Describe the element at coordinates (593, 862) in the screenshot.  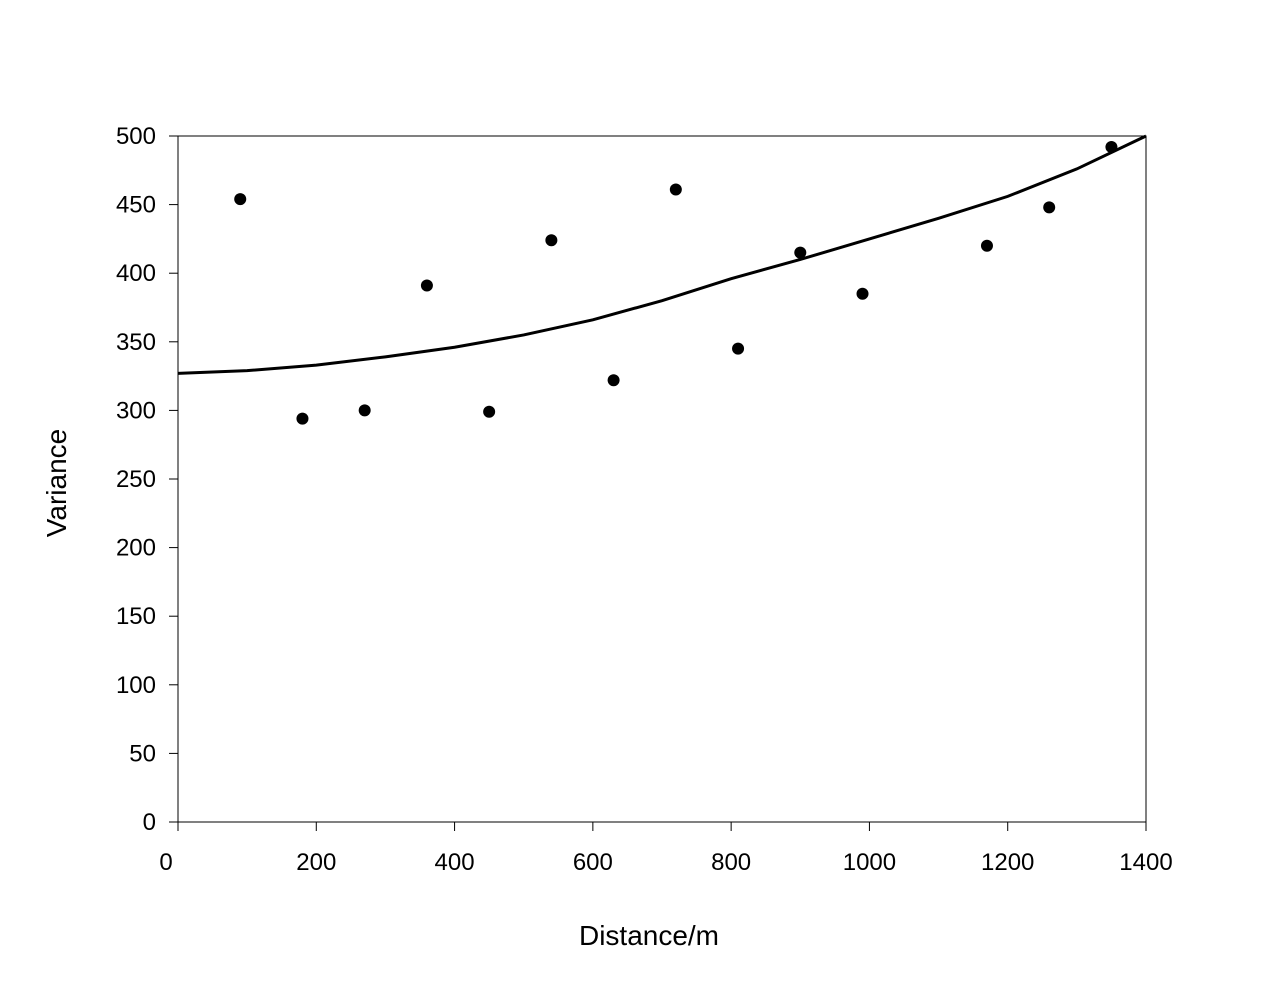
I see `x-tick-label: 600` at that location.